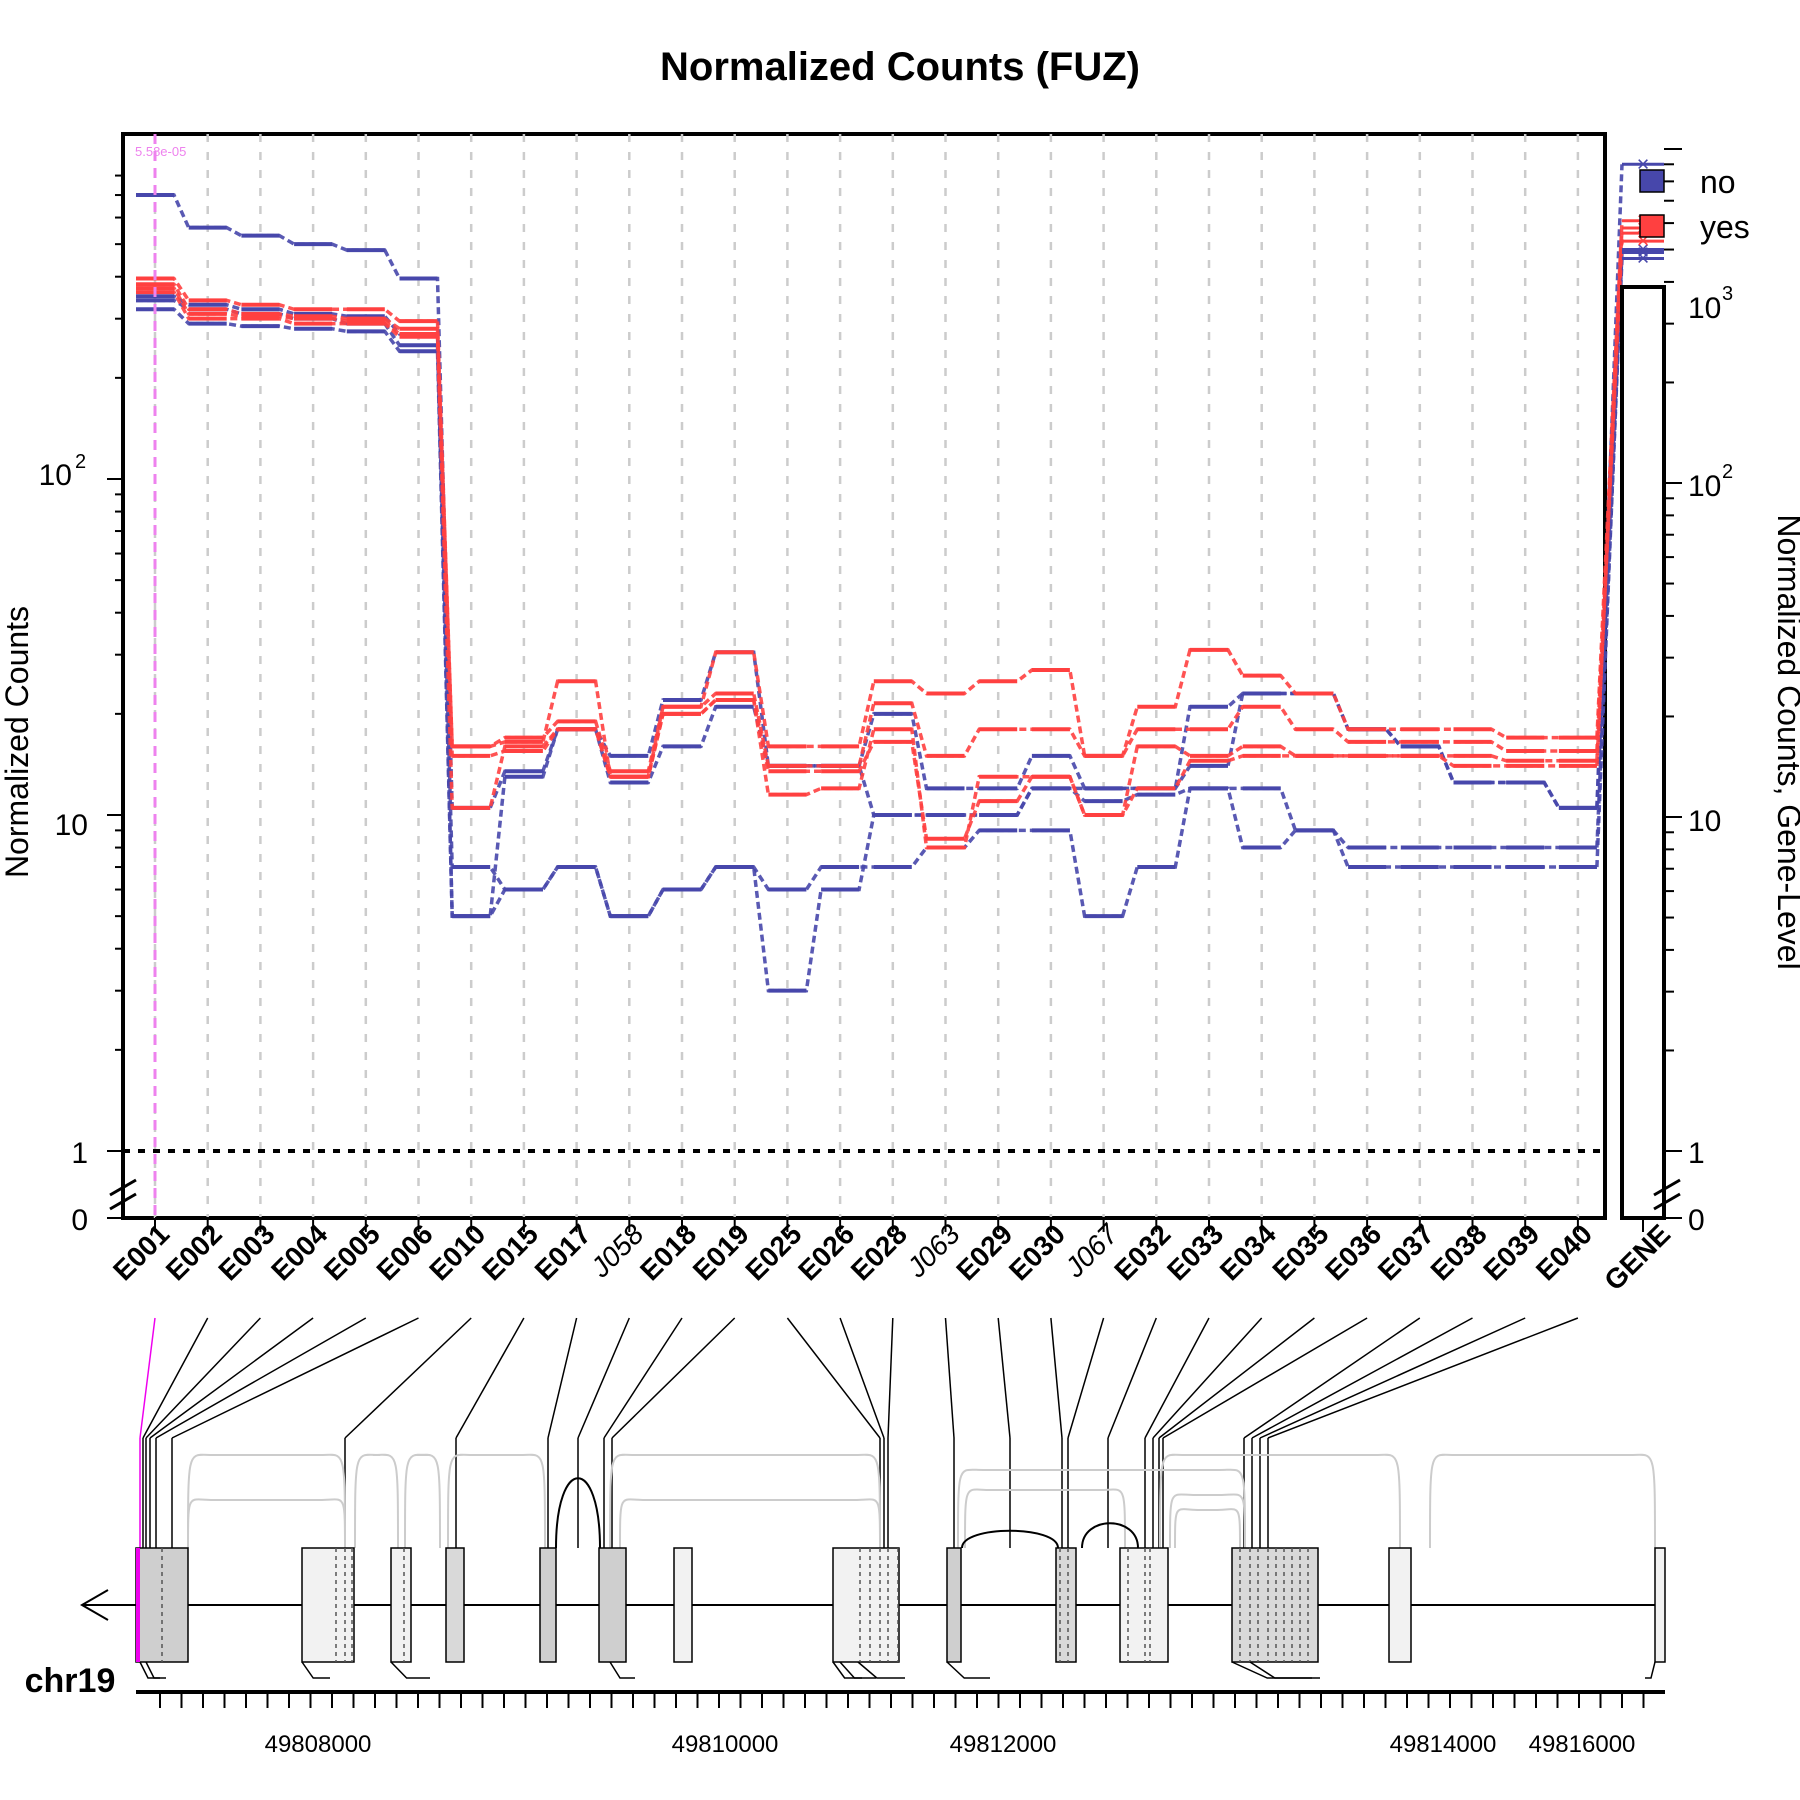  I want to click on feature-label: E025, so click(773, 1252).